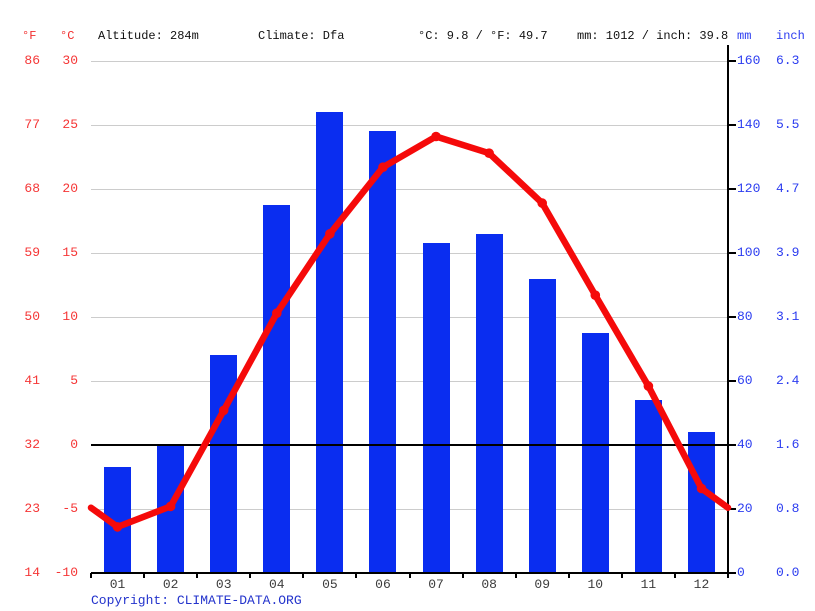 The image size is (815, 611). Describe the element at coordinates (749, 188) in the screenshot. I see `mm-tick-label: 120` at that location.